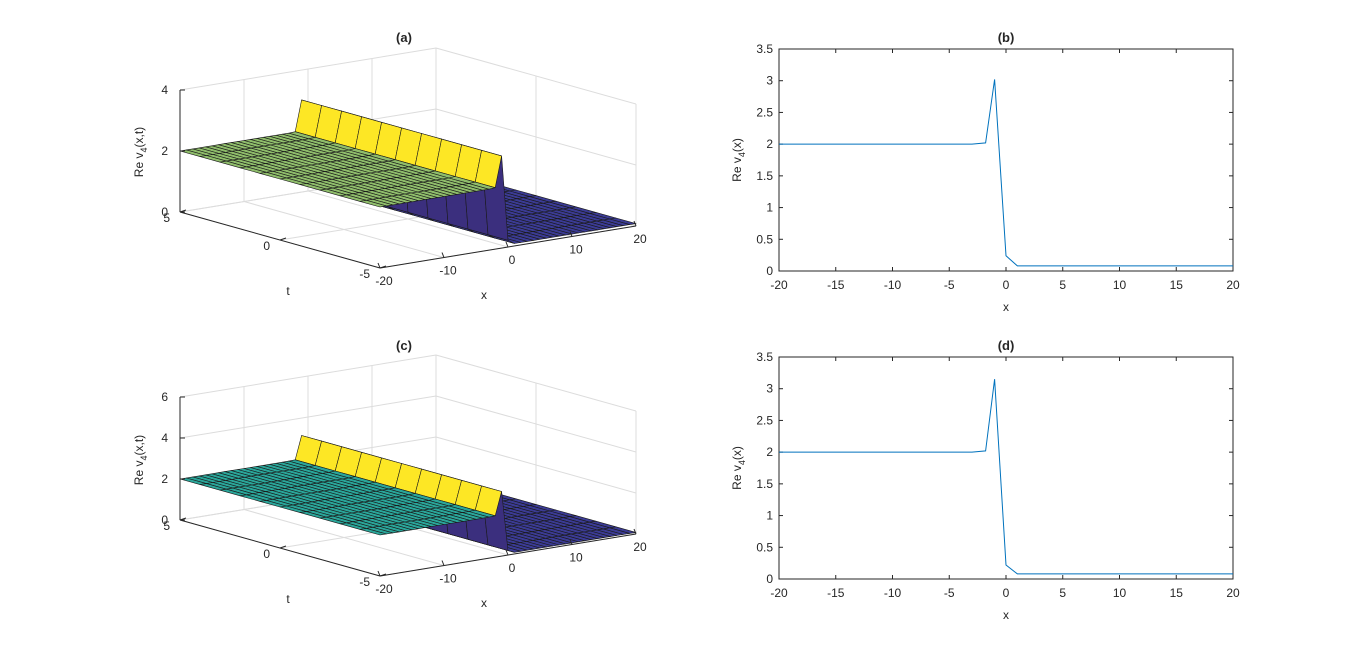 The width and height of the screenshot is (1366, 651). Describe the element at coordinates (408, 494) in the screenshot. I see `surface-c` at that location.